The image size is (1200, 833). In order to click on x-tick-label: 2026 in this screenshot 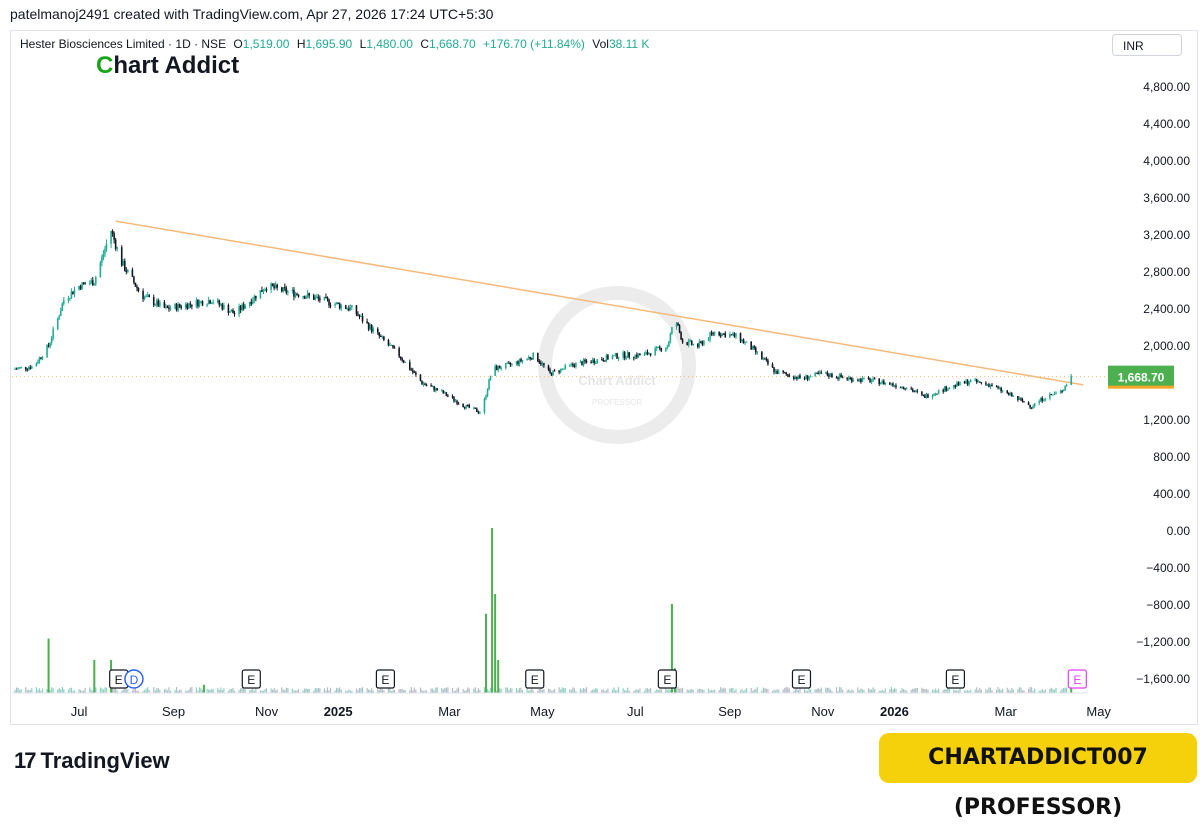, I will do `click(894, 711)`.